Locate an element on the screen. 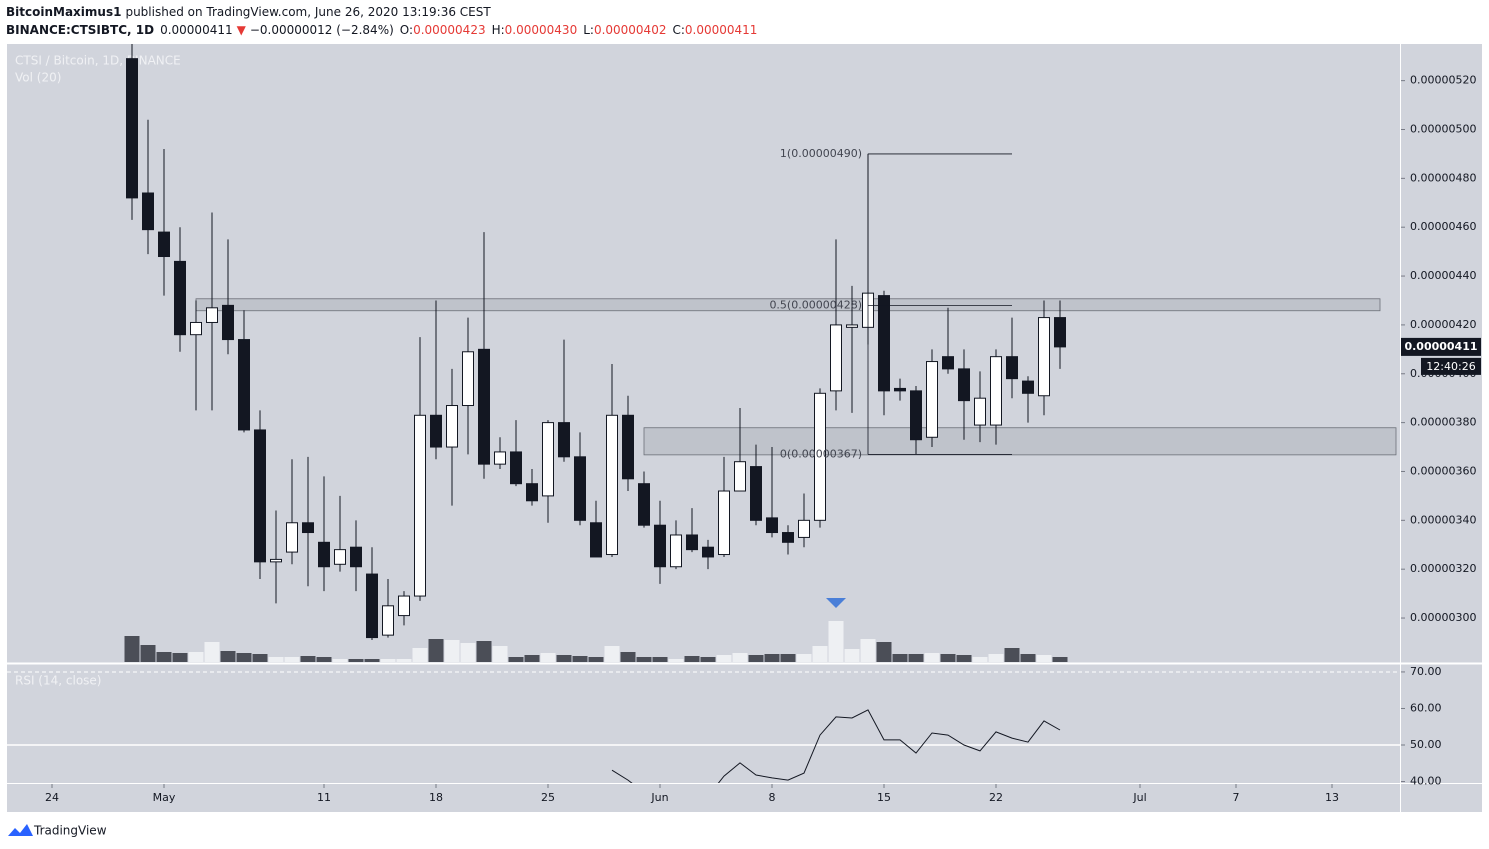  y-tick-label: 0.00000440 is located at coordinates (1443, 275).